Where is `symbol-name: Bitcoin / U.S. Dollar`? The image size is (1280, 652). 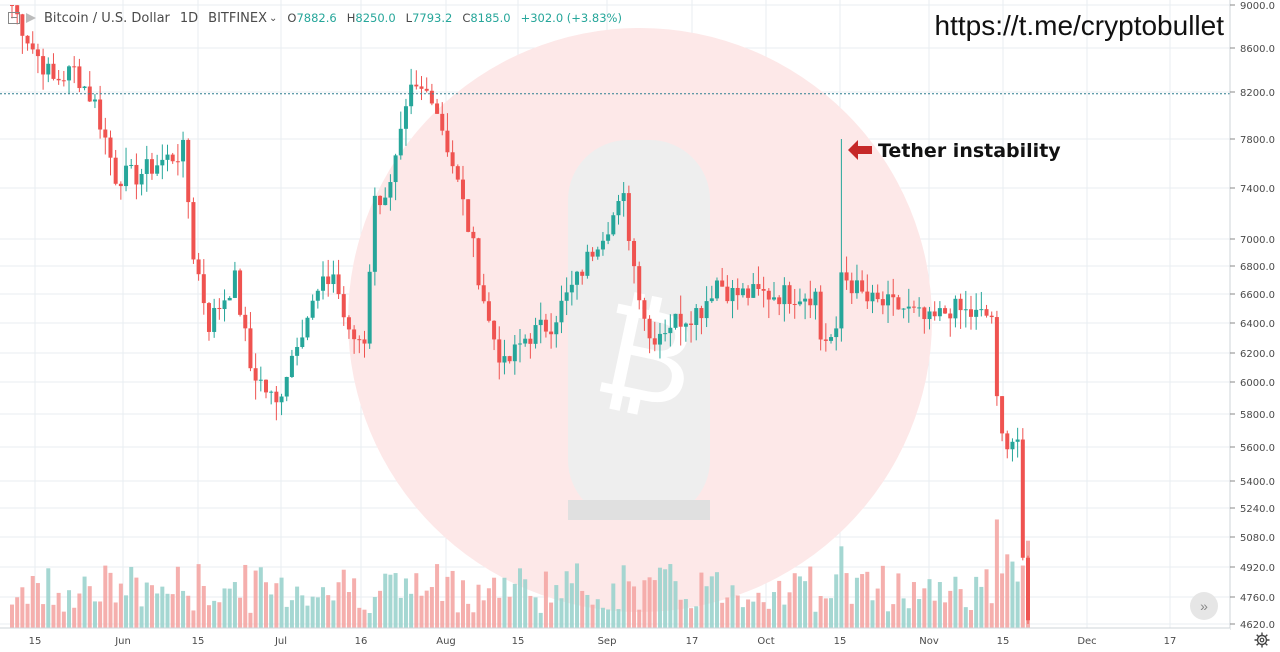 symbol-name: Bitcoin / U.S. Dollar is located at coordinates (107, 18).